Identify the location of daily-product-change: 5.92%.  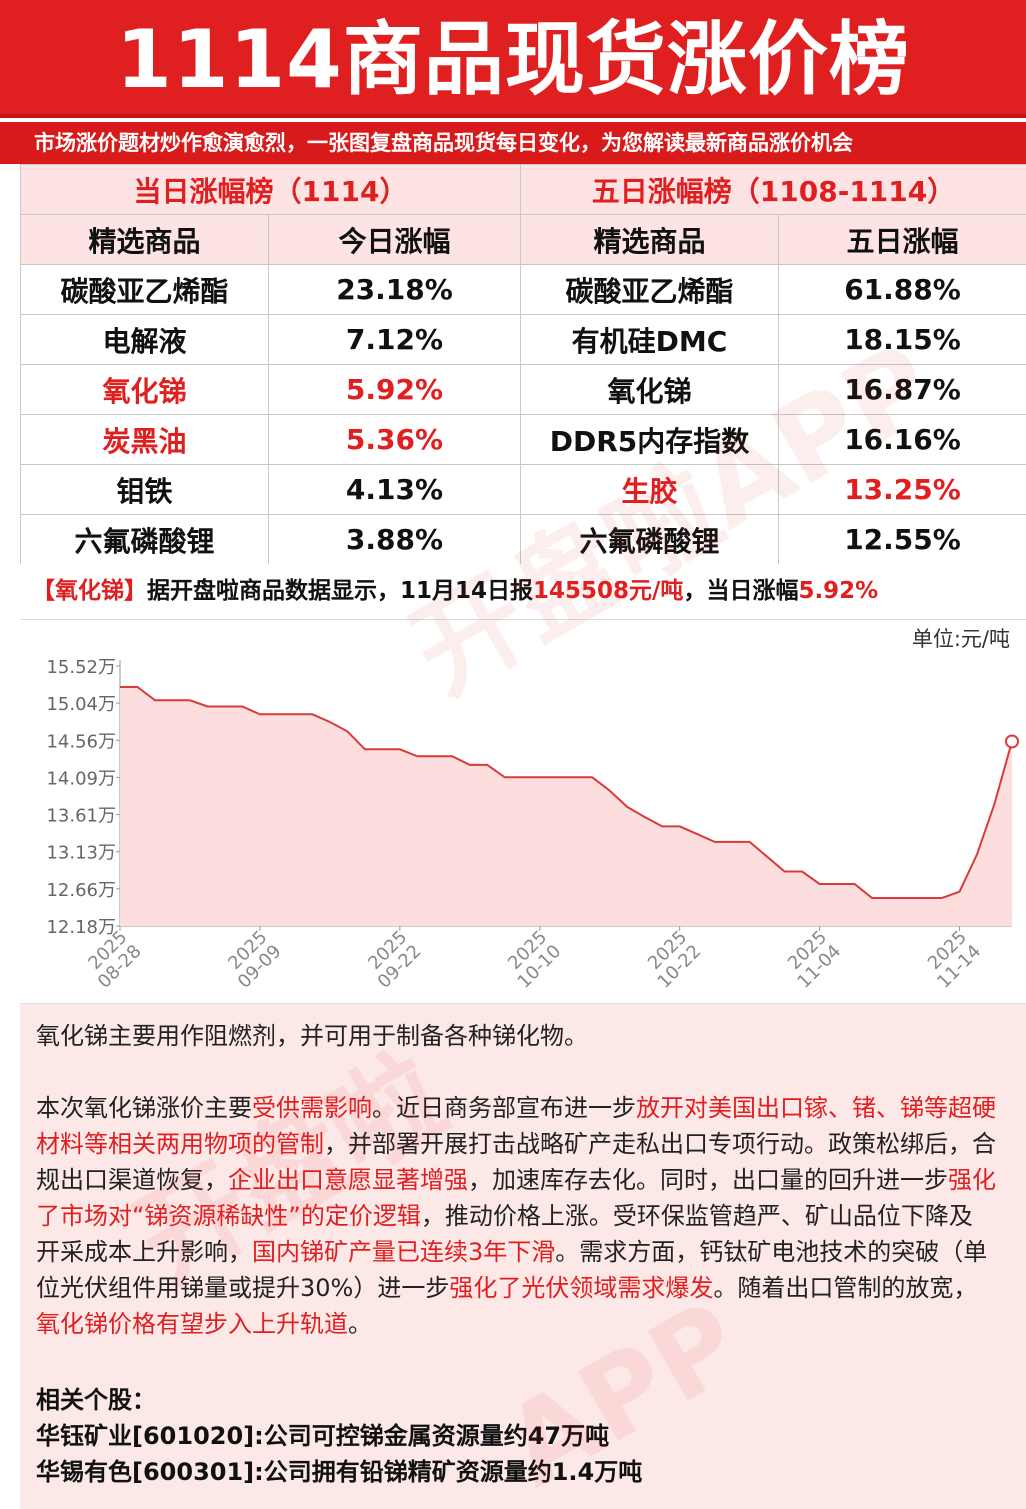
(394, 389).